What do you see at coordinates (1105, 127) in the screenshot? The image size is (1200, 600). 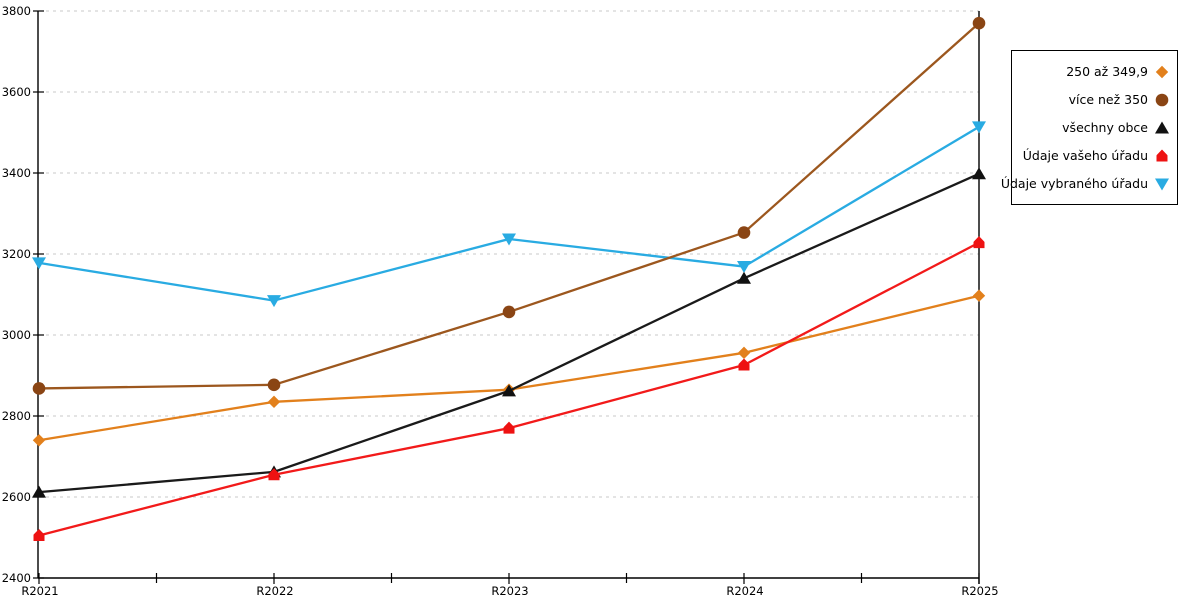 I see `legend-label: všechny obce` at bounding box center [1105, 127].